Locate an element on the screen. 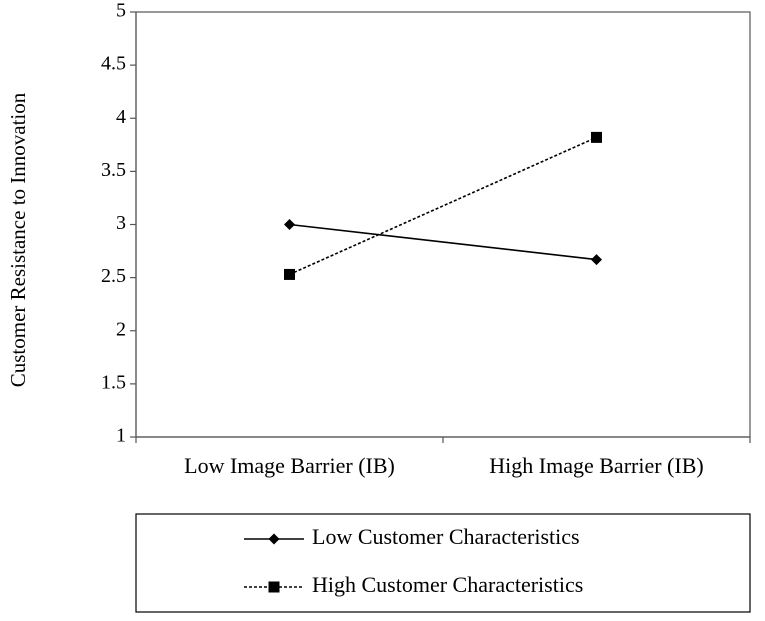 The height and width of the screenshot is (621, 765). y-axis-ticks: 1 1.5 2 2.5 3 3.5 4 4.5 5 is located at coordinates (118, 223).